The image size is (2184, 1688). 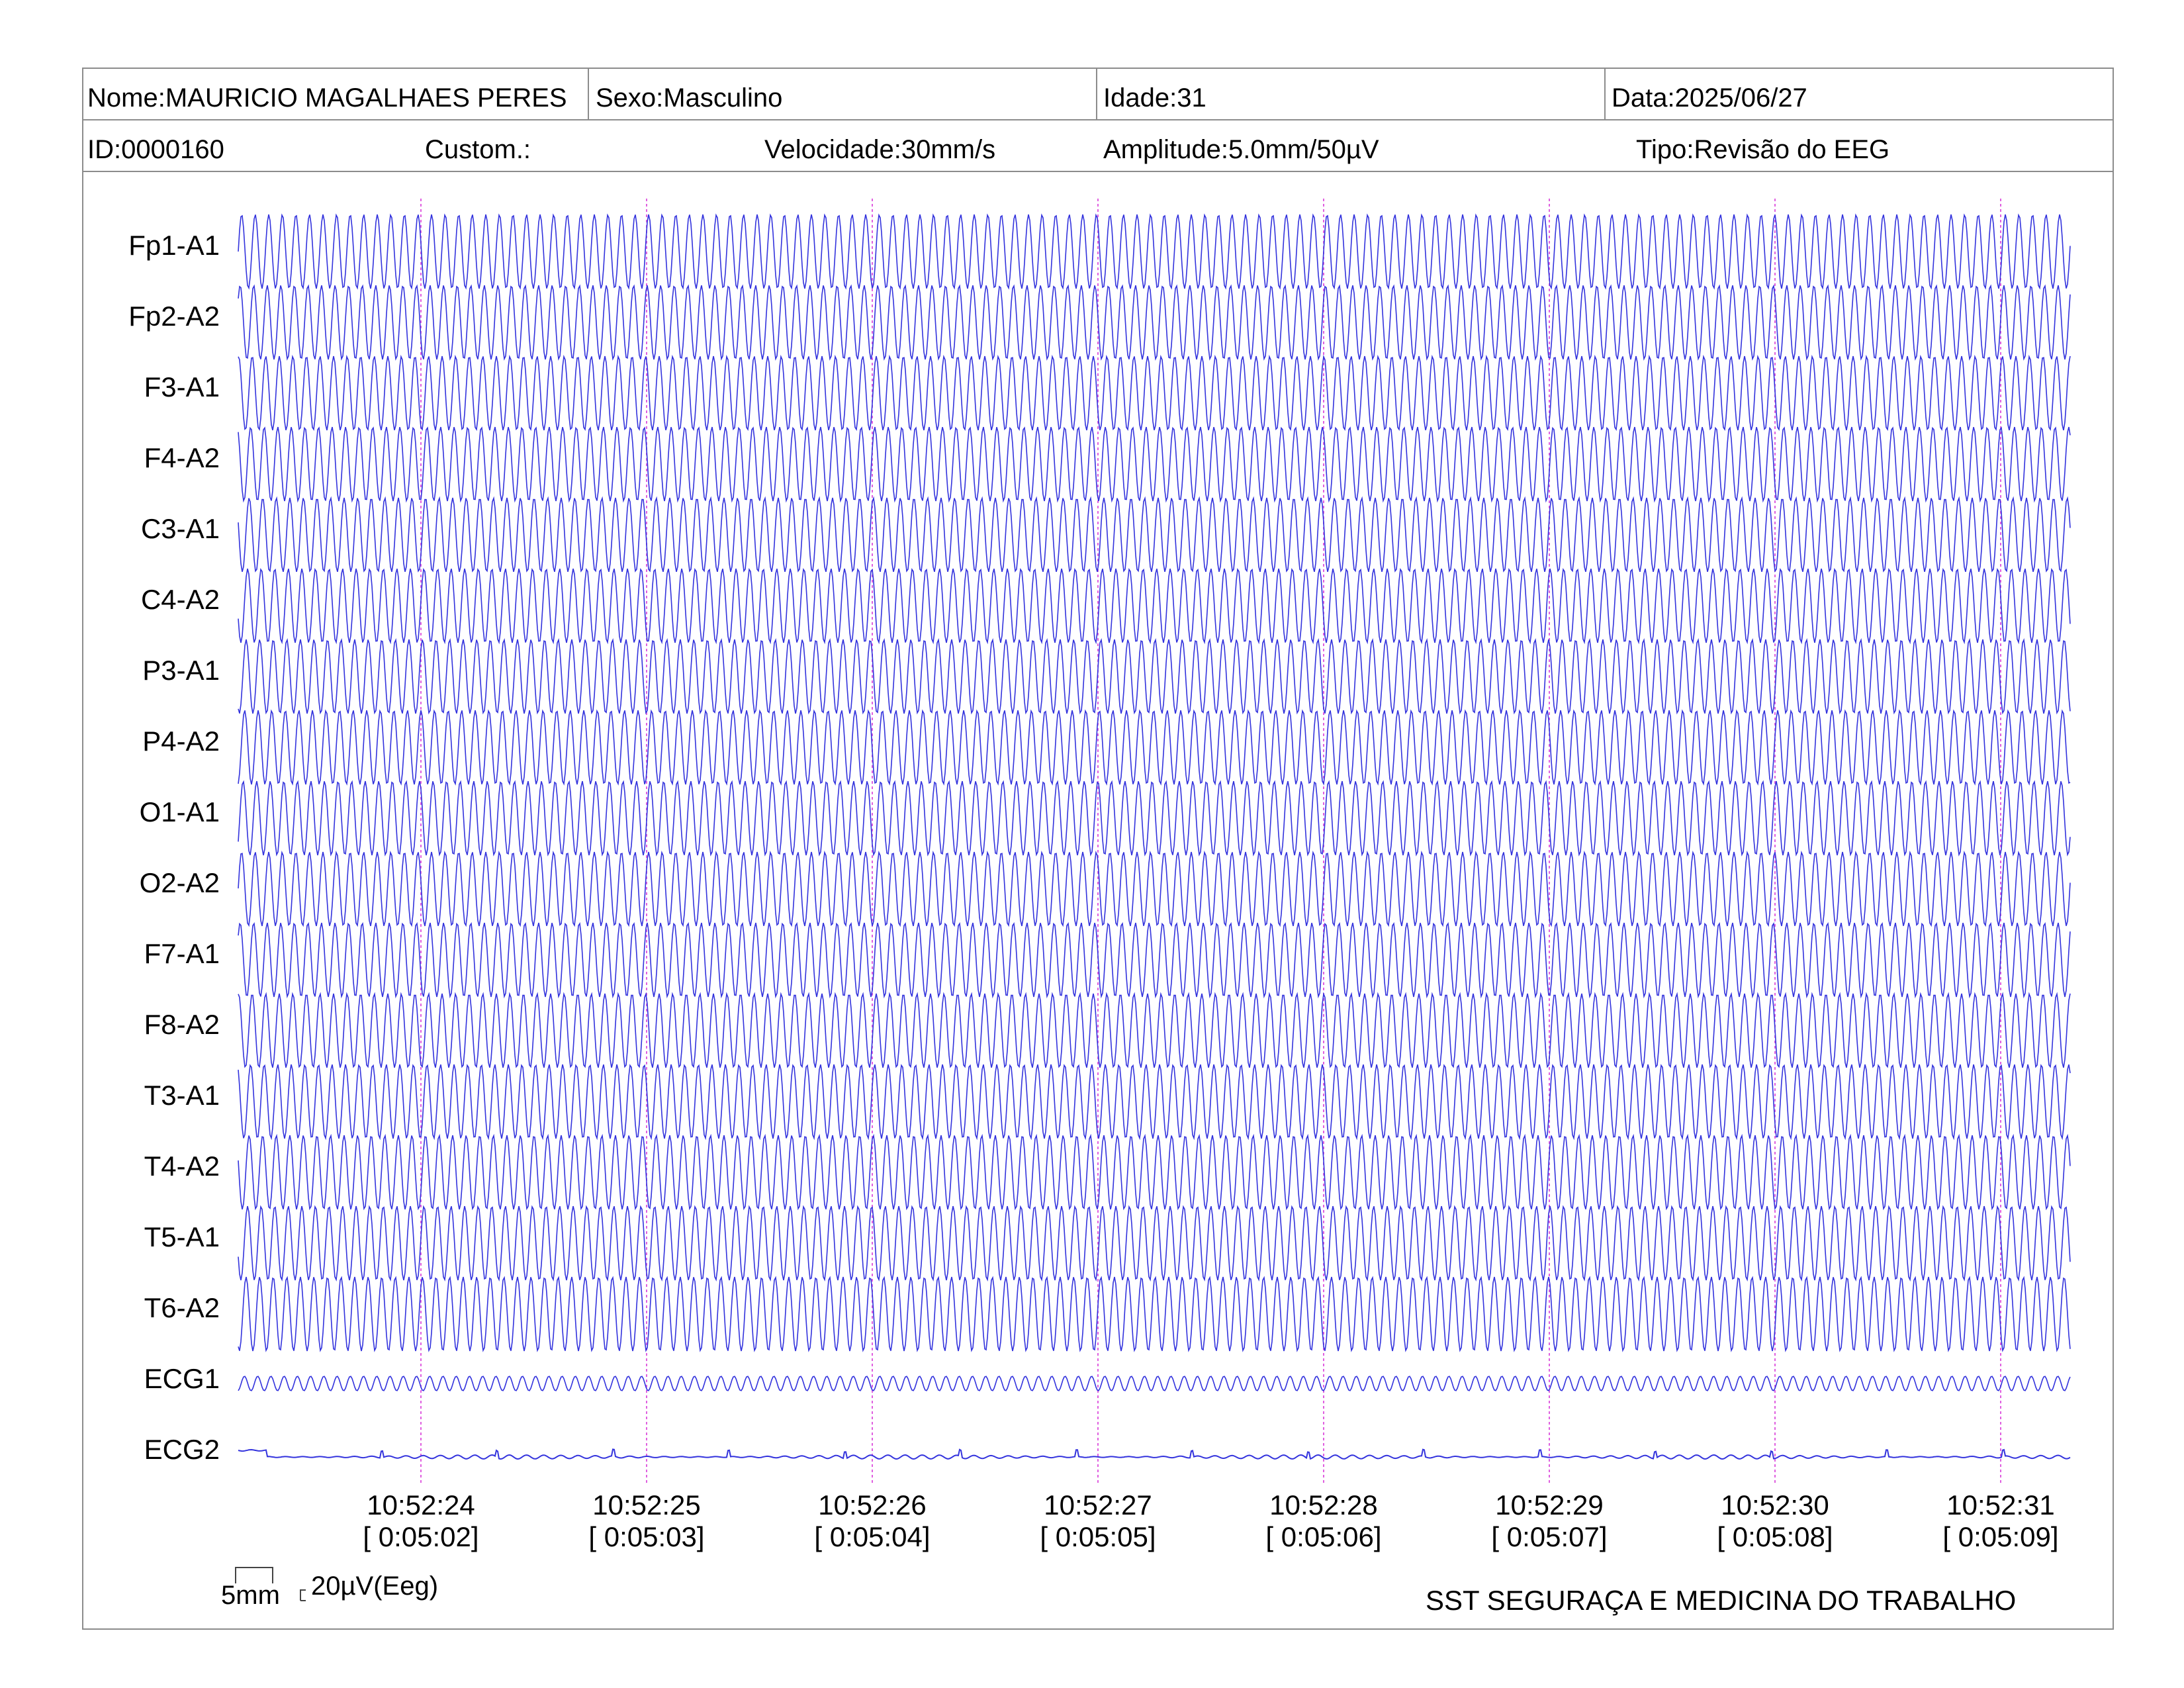 What do you see at coordinates (646, 1505) in the screenshot?
I see `time-marker-clock: 10:52:25` at bounding box center [646, 1505].